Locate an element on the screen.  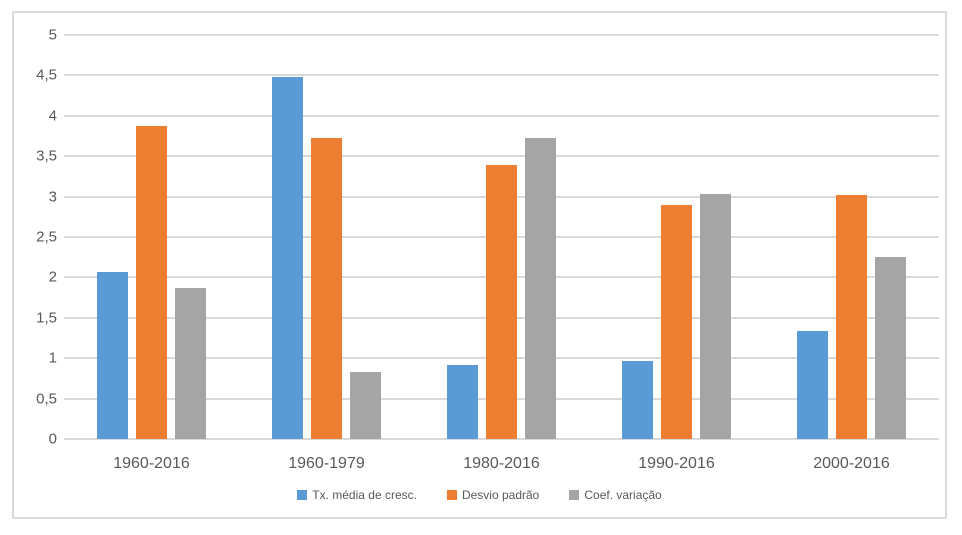
y-axis-tick-label: 0,5 is located at coordinates (46, 399).